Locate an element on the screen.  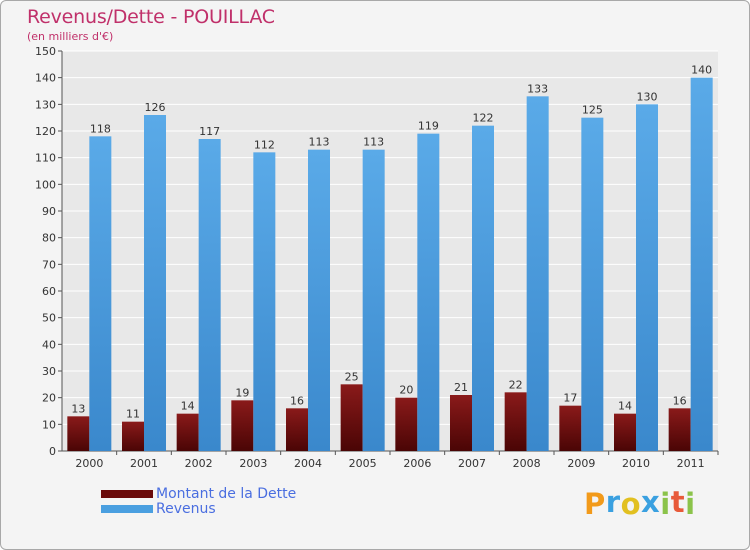
value-label-dette: 21 is located at coordinates (461, 387).